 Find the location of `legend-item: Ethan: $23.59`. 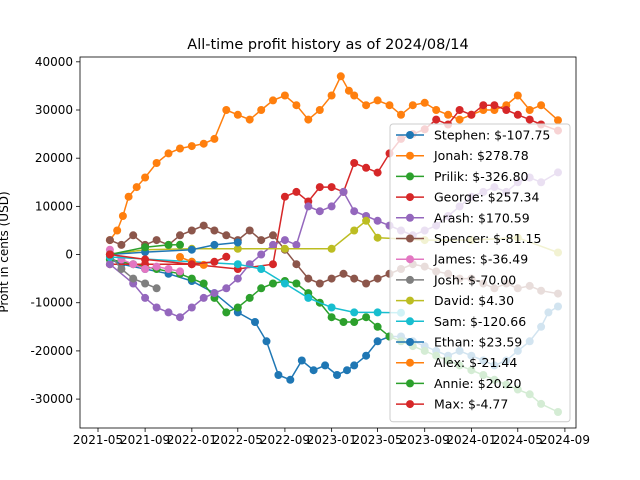

legend-item: Ethan: $23.59 is located at coordinates (459, 342).